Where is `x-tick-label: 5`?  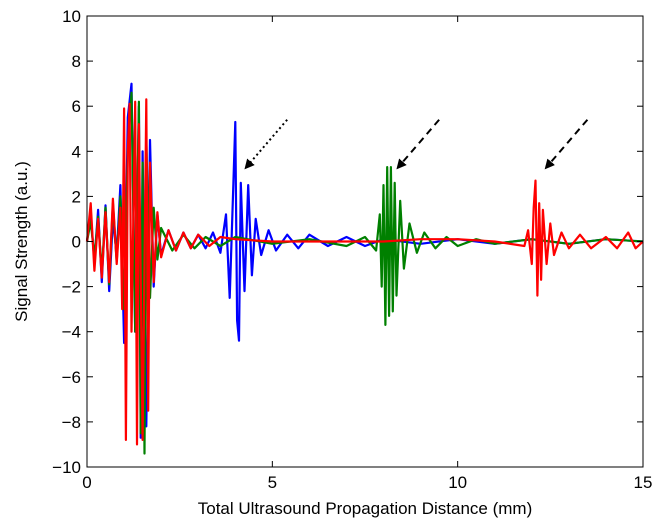 x-tick-label: 5 is located at coordinates (272, 482).